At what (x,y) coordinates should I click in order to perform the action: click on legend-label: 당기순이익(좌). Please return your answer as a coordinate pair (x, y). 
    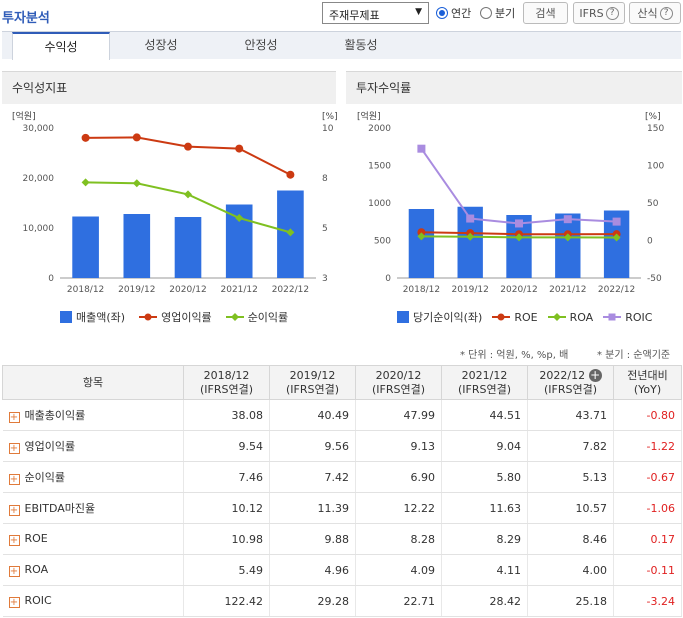
    Looking at the image, I should click on (448, 317).